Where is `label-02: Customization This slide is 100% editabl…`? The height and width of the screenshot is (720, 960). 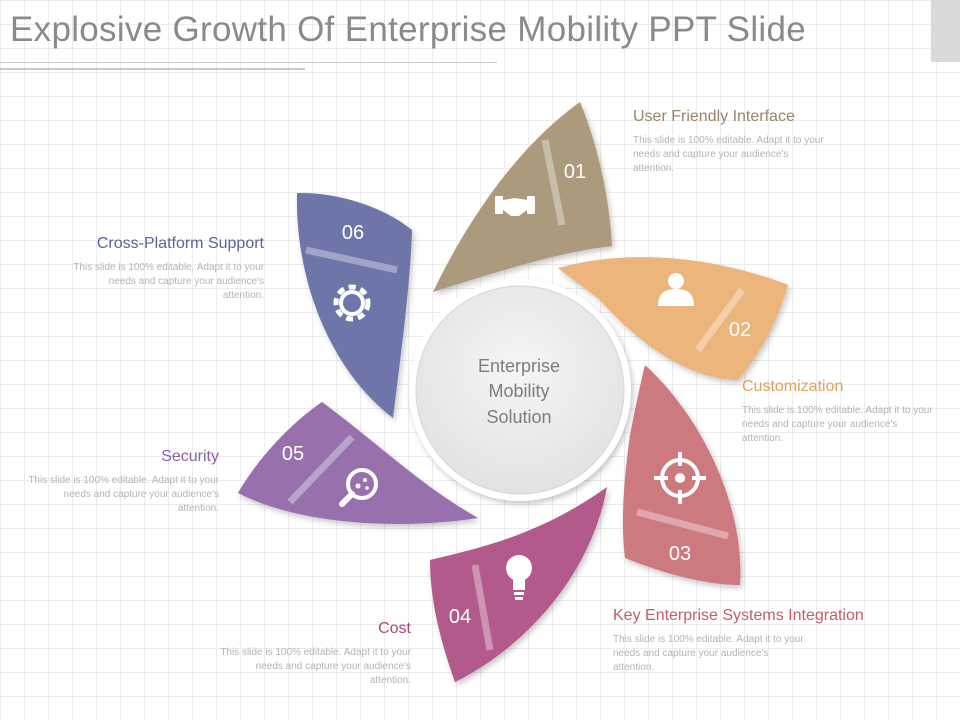 label-02: Customization This slide is 100% editabl… is located at coordinates (851, 412).